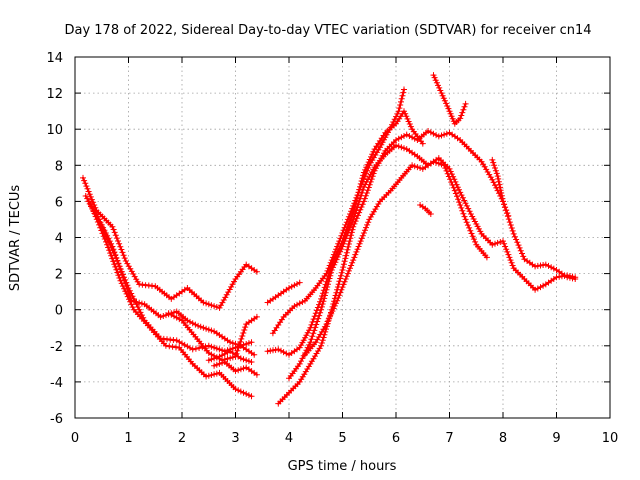  Describe the element at coordinates (59, 166) in the screenshot. I see `y-tick-label: 8` at that location.